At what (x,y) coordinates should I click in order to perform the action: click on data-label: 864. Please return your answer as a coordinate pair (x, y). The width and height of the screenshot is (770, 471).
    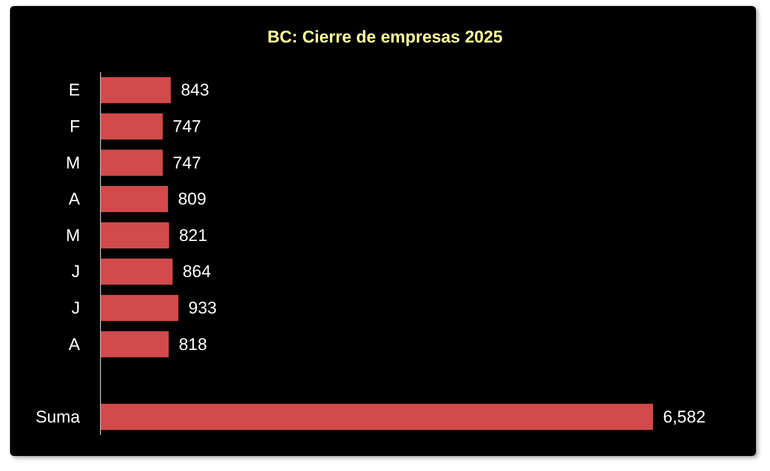
    Looking at the image, I should click on (196, 272).